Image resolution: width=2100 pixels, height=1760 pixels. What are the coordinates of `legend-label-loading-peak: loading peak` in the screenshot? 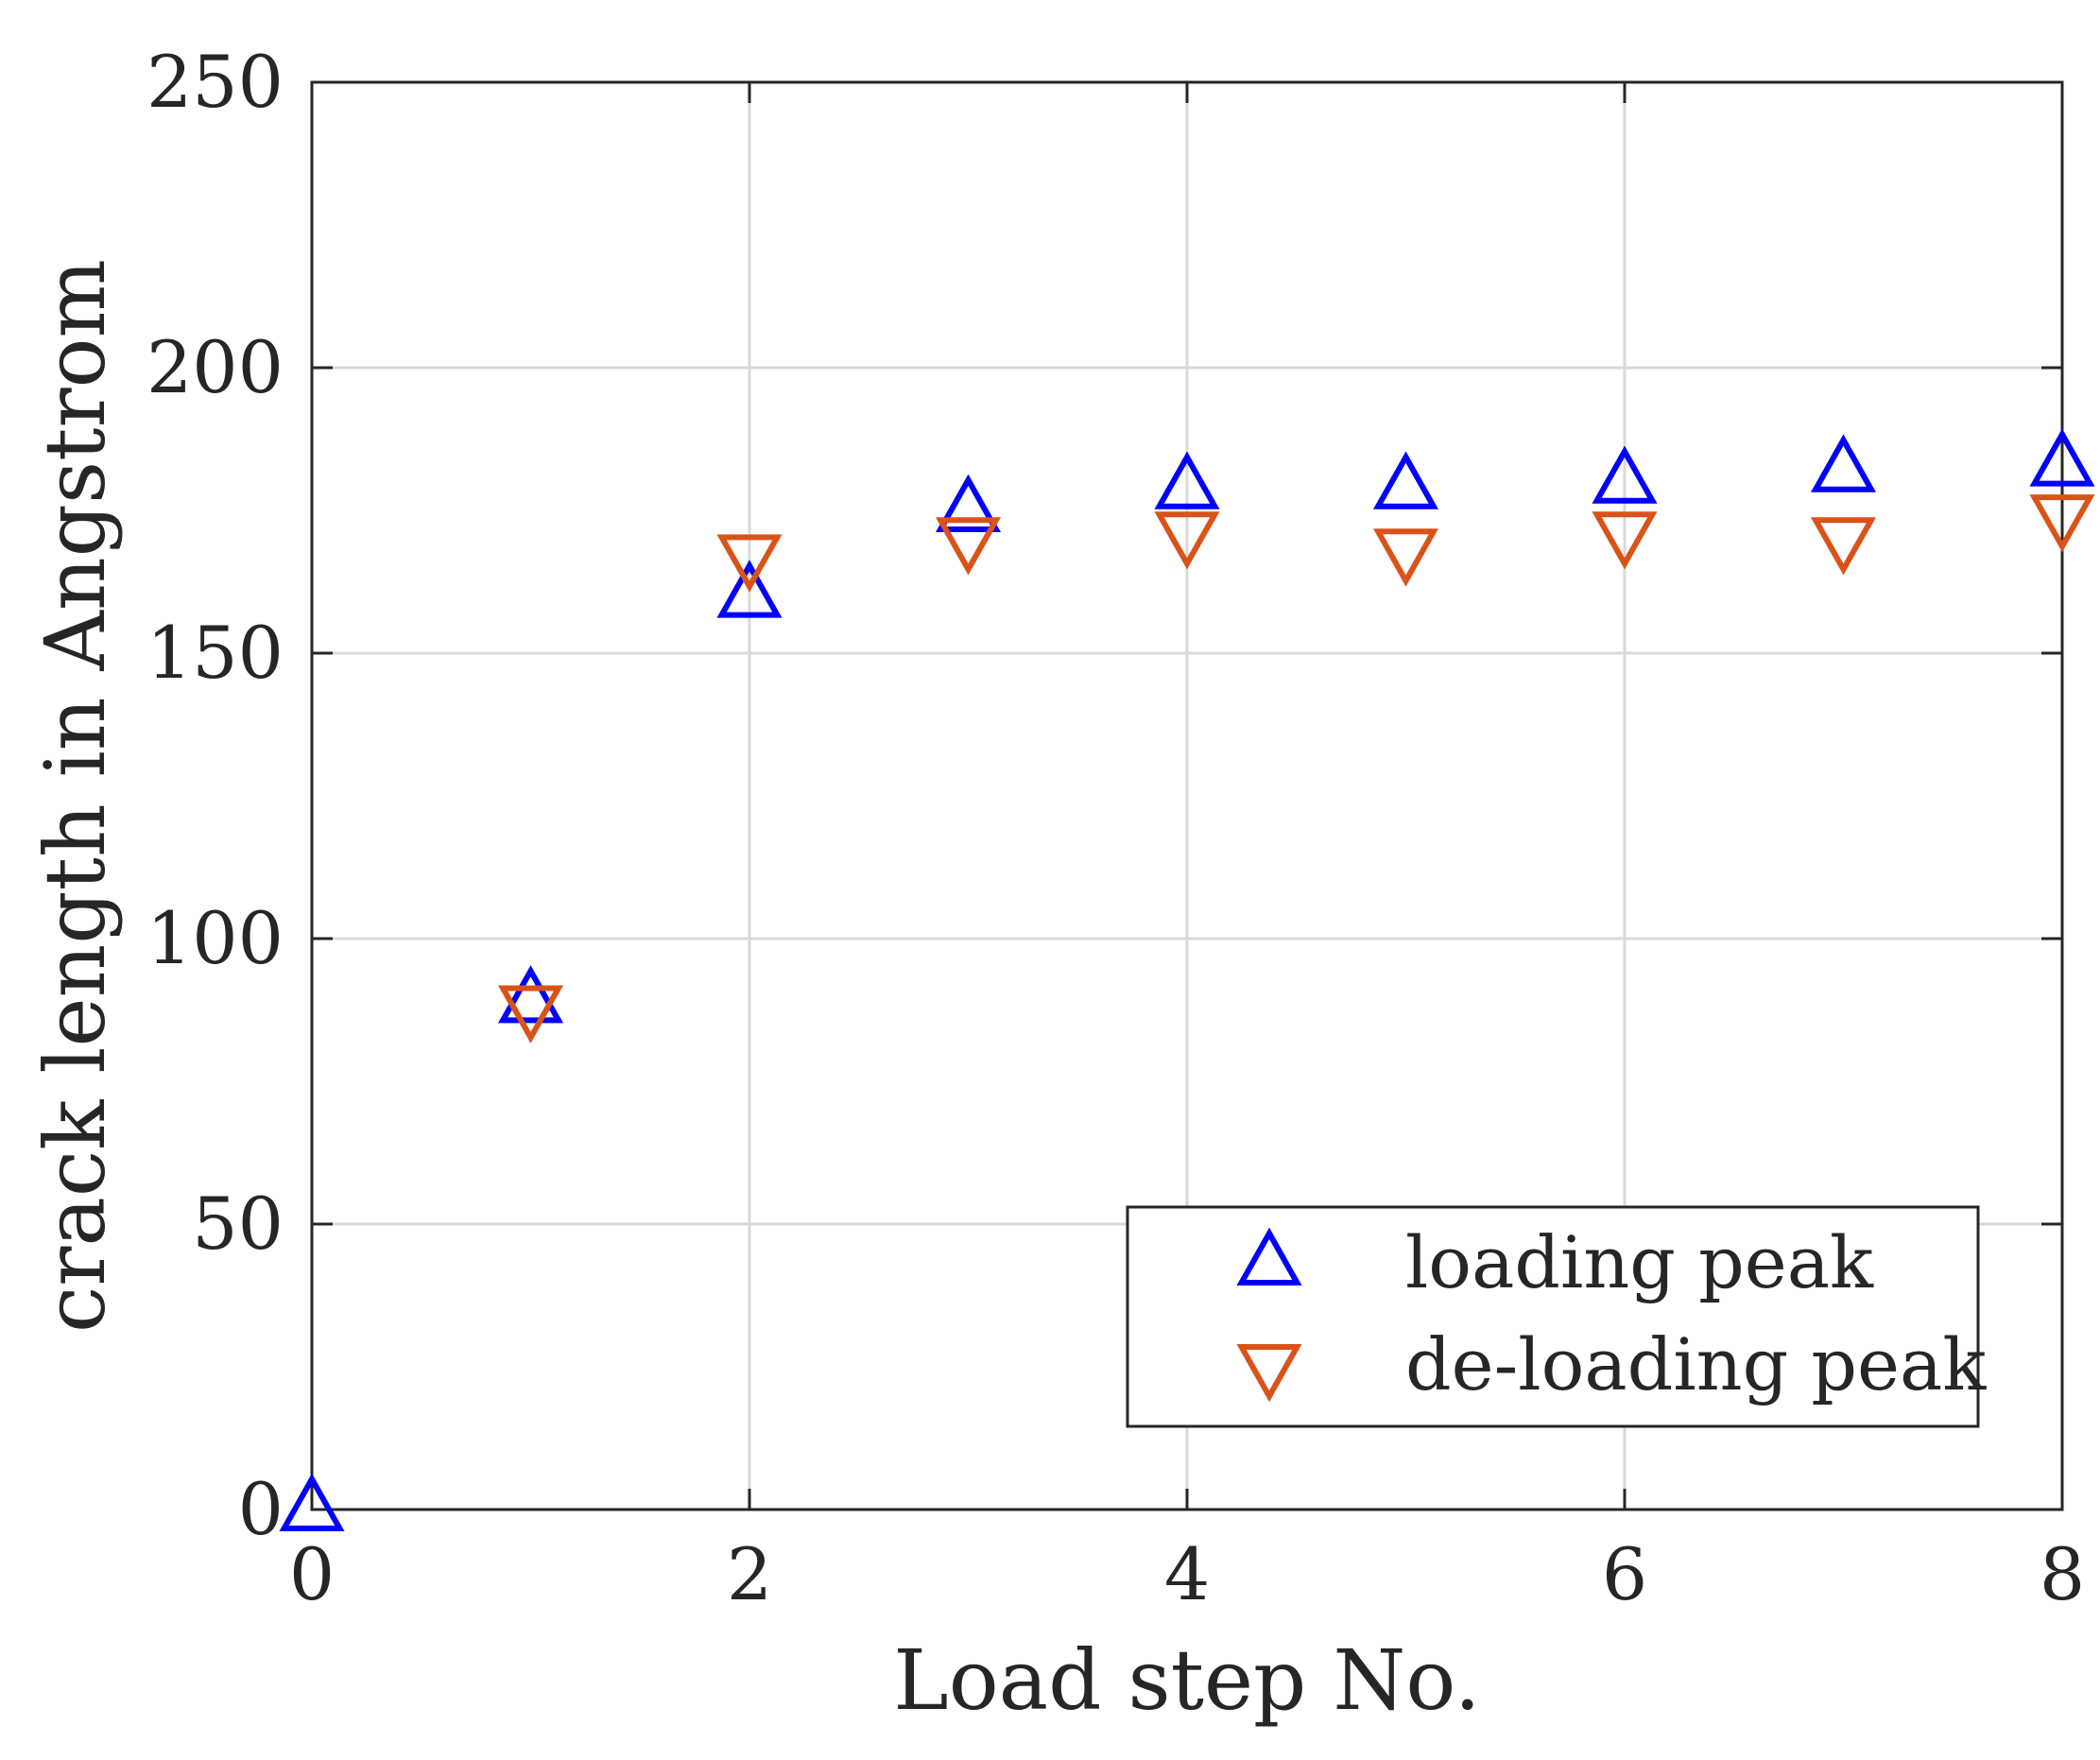 It's located at (1639, 1262).